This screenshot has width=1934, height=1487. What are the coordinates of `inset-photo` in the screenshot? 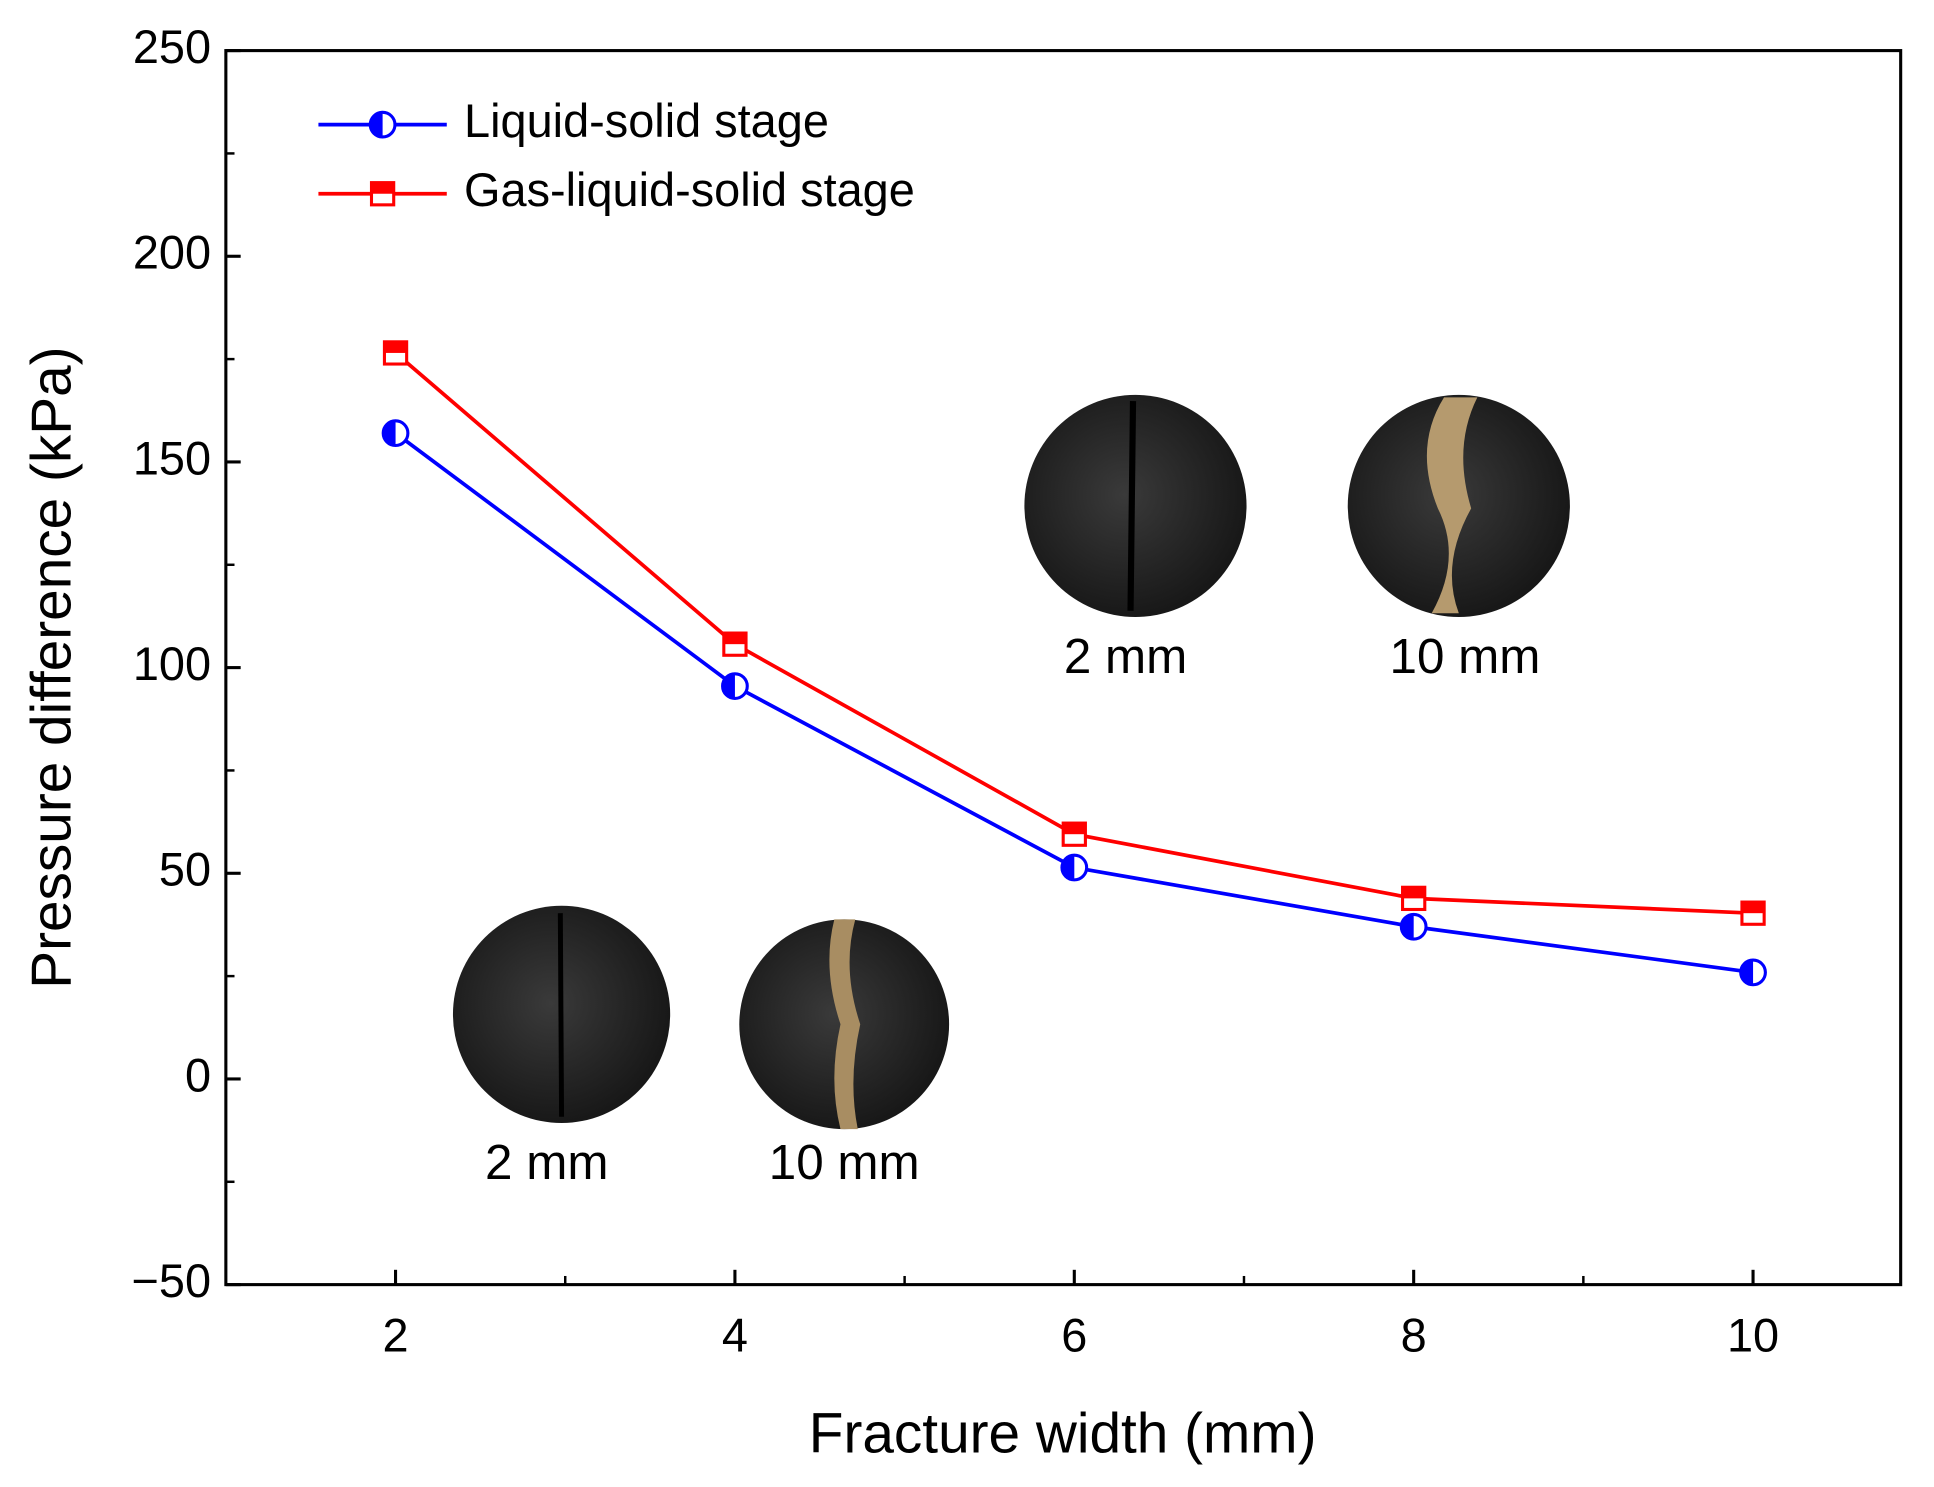 It's located at (1135, 506).